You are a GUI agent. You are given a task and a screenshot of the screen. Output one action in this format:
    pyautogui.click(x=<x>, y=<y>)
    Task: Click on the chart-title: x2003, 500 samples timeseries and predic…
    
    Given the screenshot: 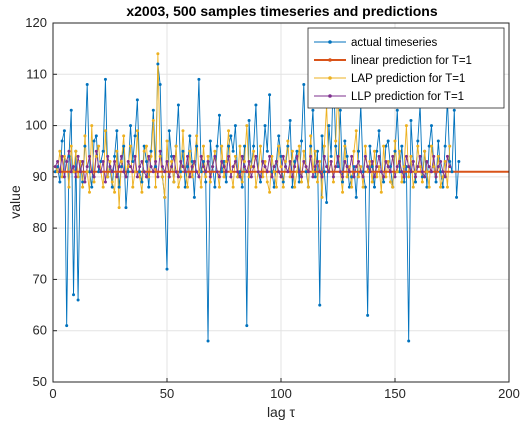 What is the action you would take?
    pyautogui.click(x=281, y=11)
    